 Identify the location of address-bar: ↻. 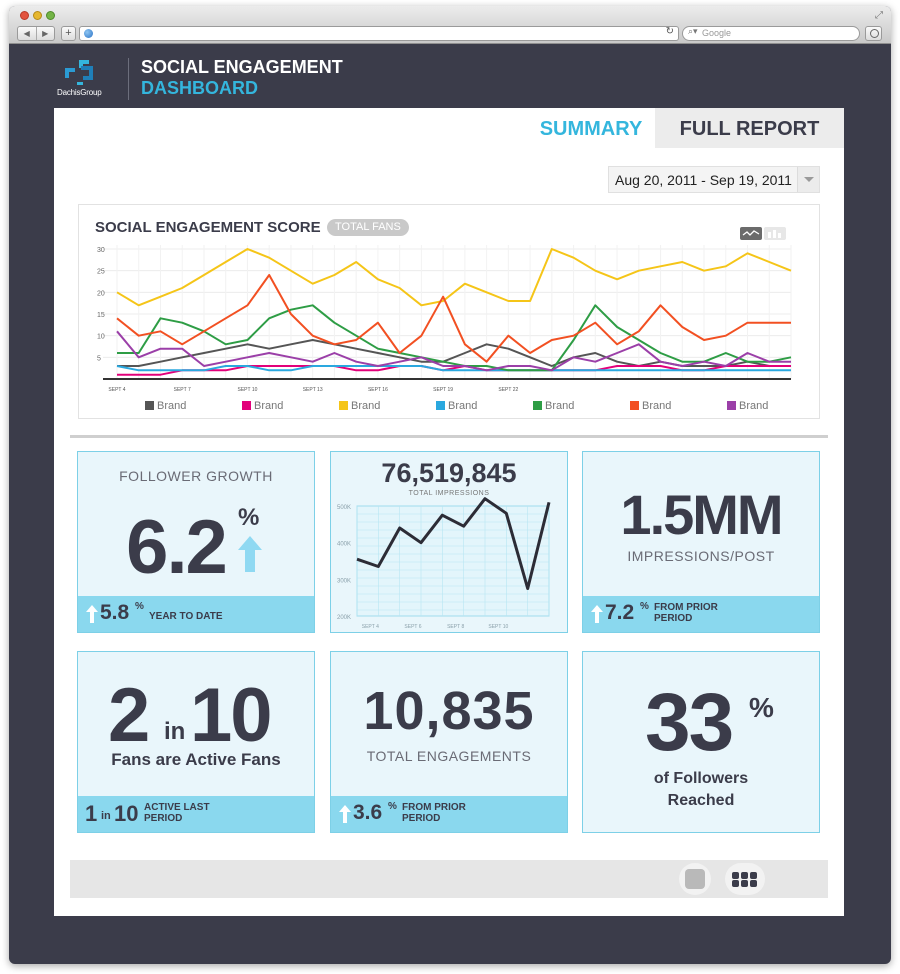
(379, 33).